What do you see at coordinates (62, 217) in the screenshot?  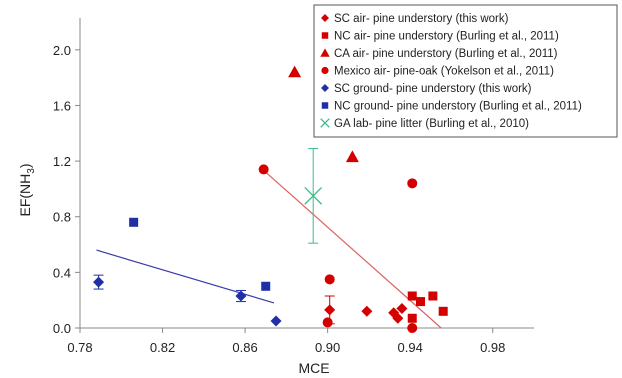 I see `y-tick-label: 0.8` at bounding box center [62, 217].